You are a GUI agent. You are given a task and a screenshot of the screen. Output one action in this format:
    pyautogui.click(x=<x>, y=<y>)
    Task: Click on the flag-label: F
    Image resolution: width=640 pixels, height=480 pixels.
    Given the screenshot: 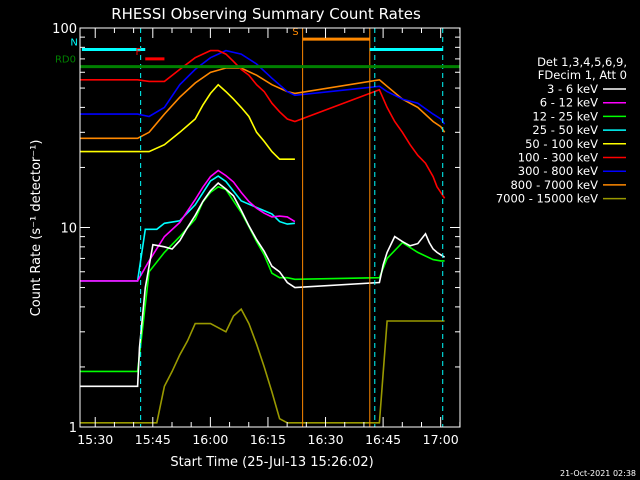 What is the action you would take?
    pyautogui.click(x=138, y=52)
    